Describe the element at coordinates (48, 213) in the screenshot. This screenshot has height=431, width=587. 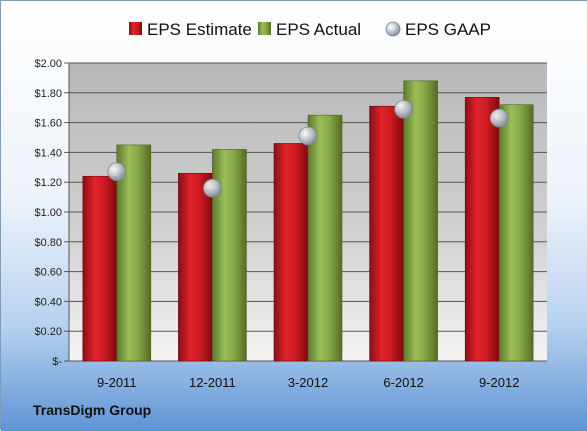
I see `y-tick-label: $1.00` at that location.